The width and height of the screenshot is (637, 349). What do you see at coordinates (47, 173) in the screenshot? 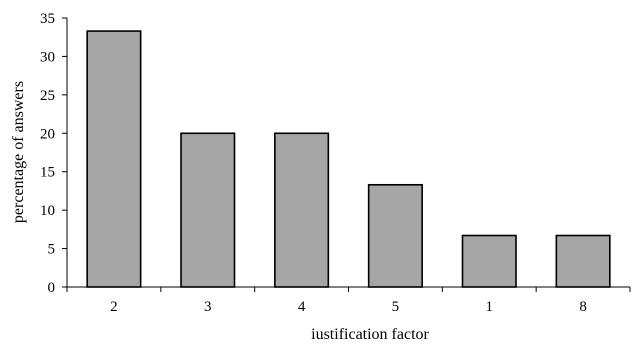
I see `y-tick-label: 15` at bounding box center [47, 173].